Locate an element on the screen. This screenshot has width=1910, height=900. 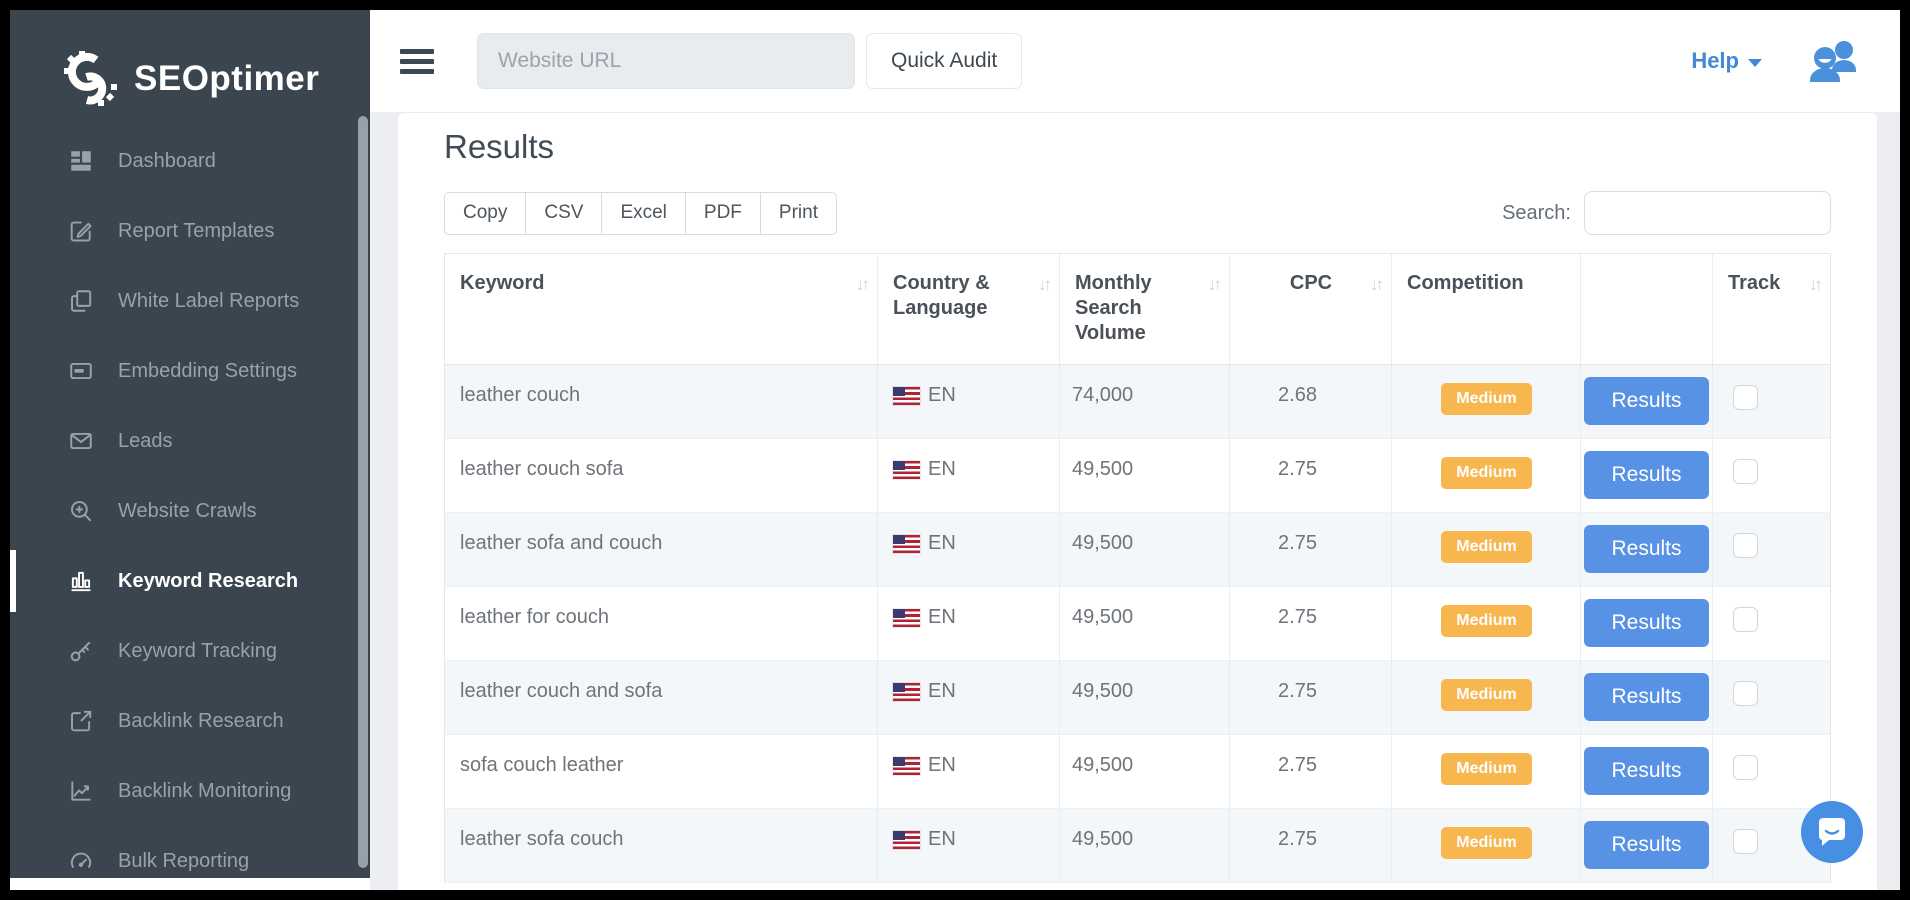
sidebar-item-leads: Leads is located at coordinates (190, 441).